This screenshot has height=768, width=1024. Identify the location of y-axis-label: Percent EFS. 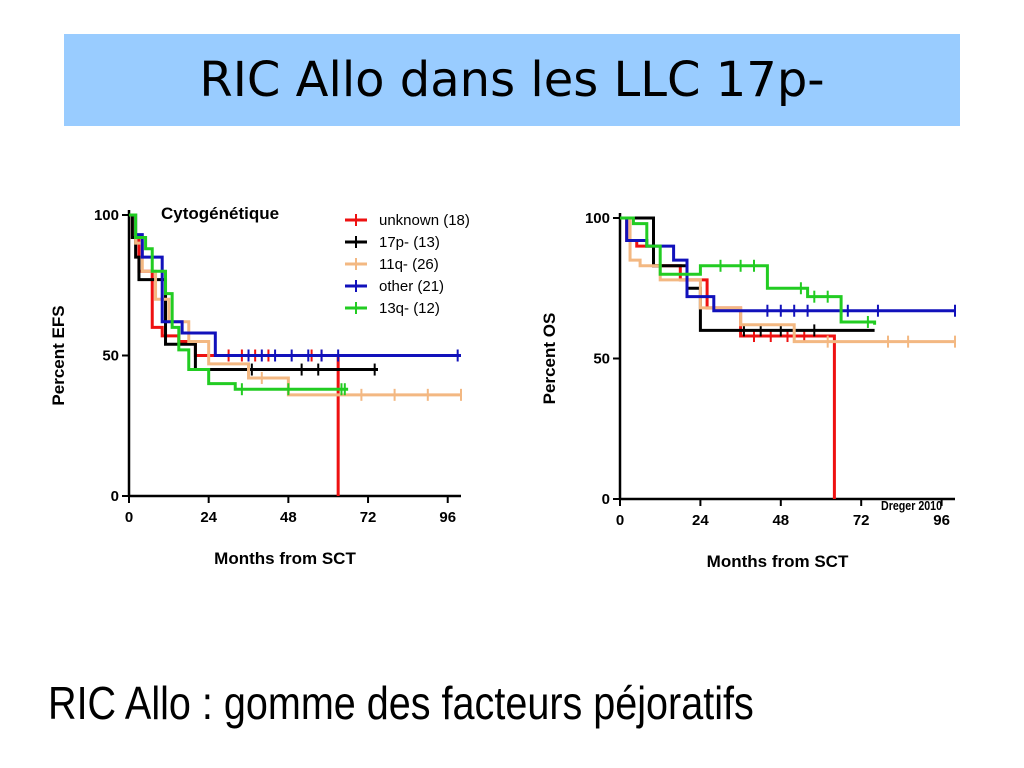
(58, 355).